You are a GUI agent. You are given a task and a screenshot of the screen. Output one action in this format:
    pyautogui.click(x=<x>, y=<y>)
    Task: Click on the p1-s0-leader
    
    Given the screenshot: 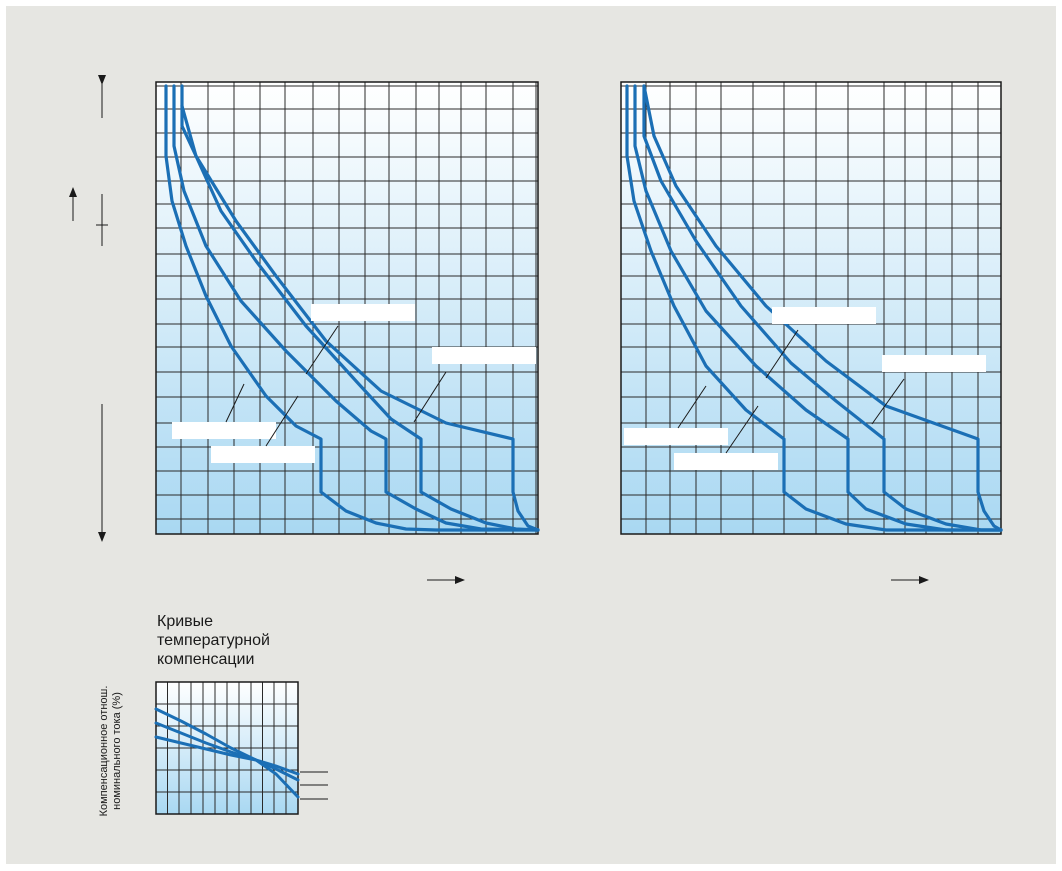 What is the action you would take?
    pyautogui.click(x=235, y=403)
    